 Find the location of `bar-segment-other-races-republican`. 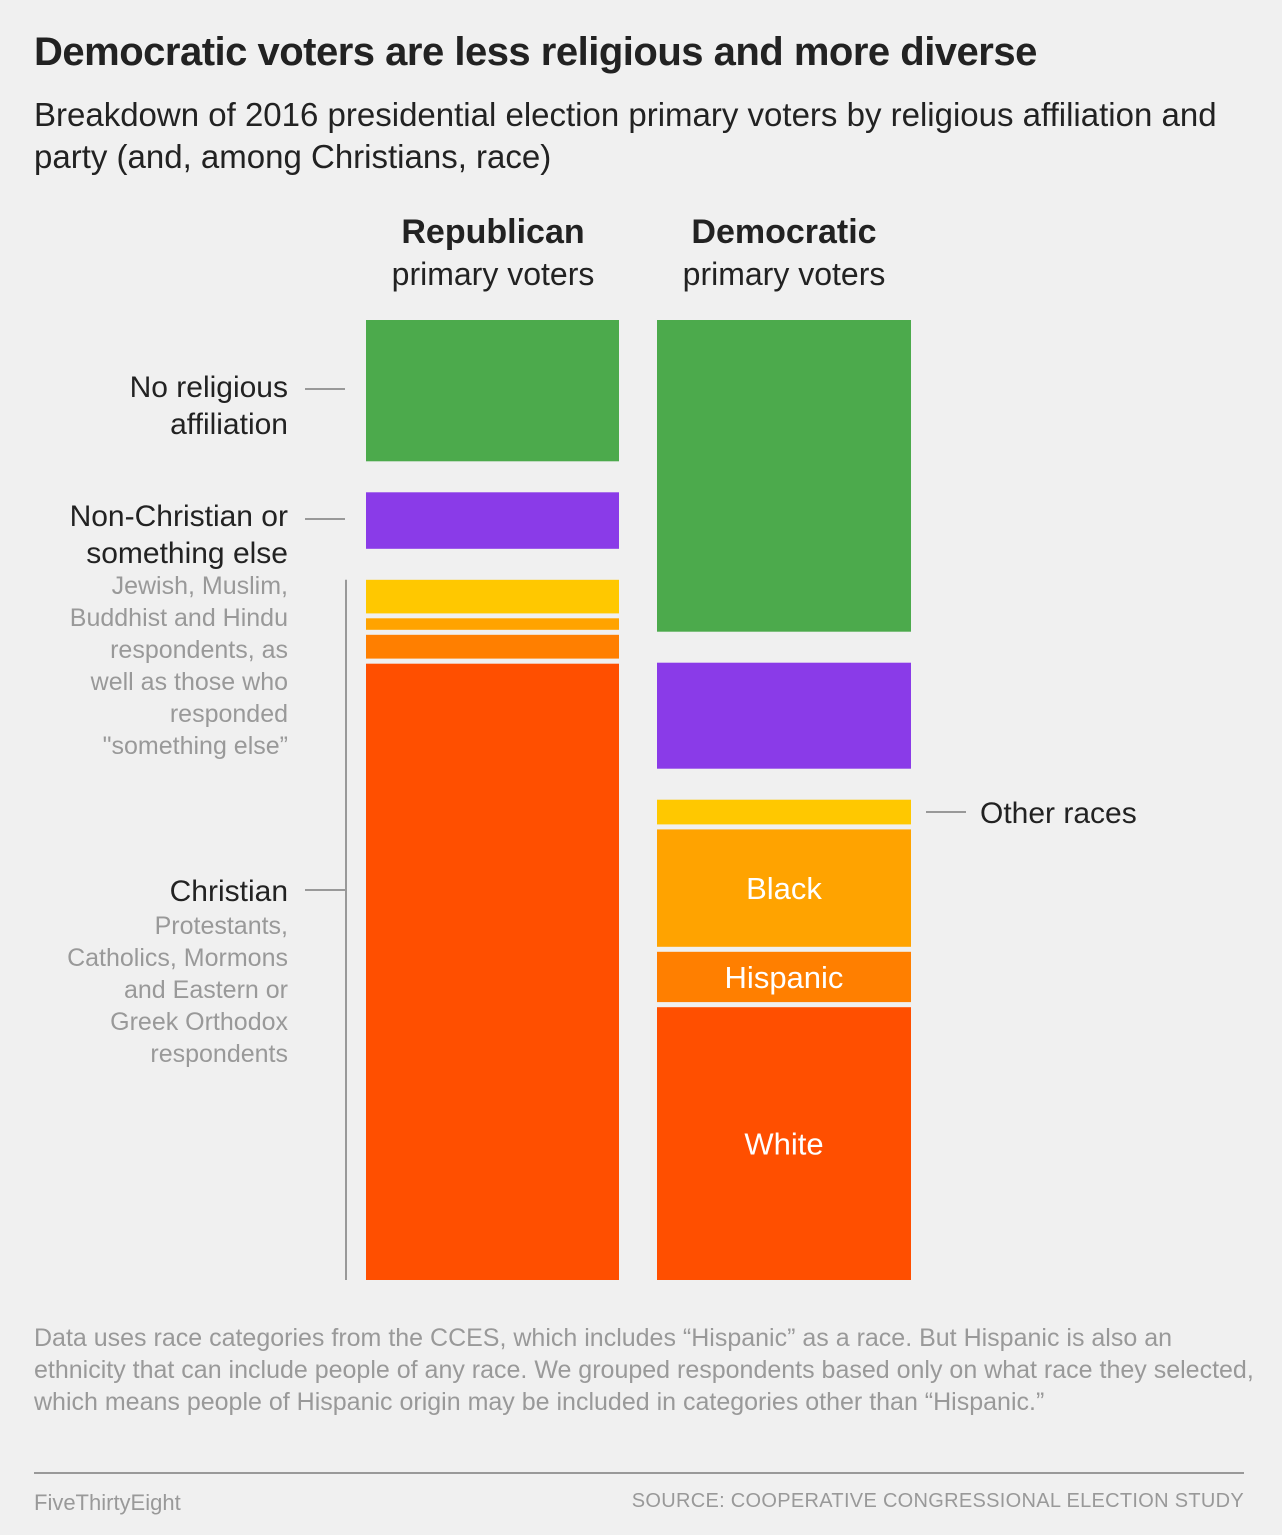

bar-segment-other-races-republican is located at coordinates (492, 596).